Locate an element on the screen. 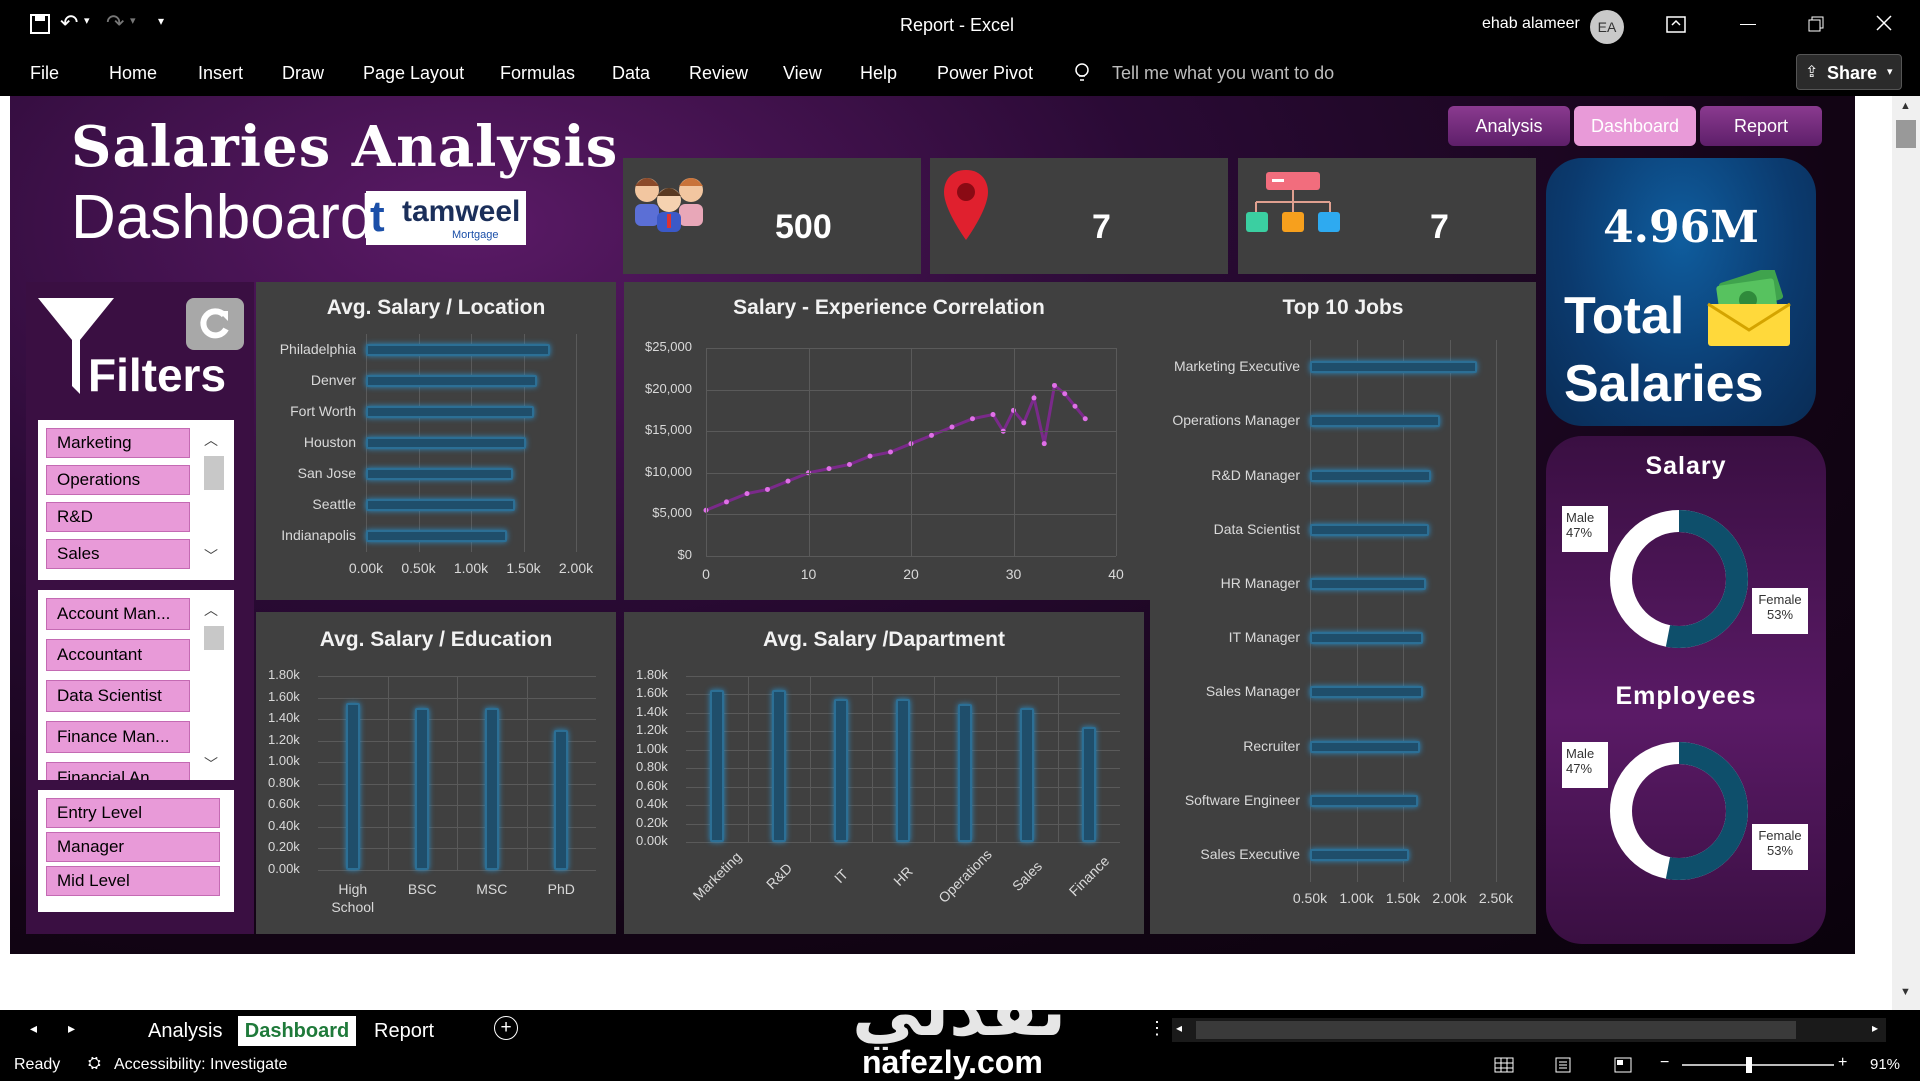  salary-donut-chart is located at coordinates (1679, 579).